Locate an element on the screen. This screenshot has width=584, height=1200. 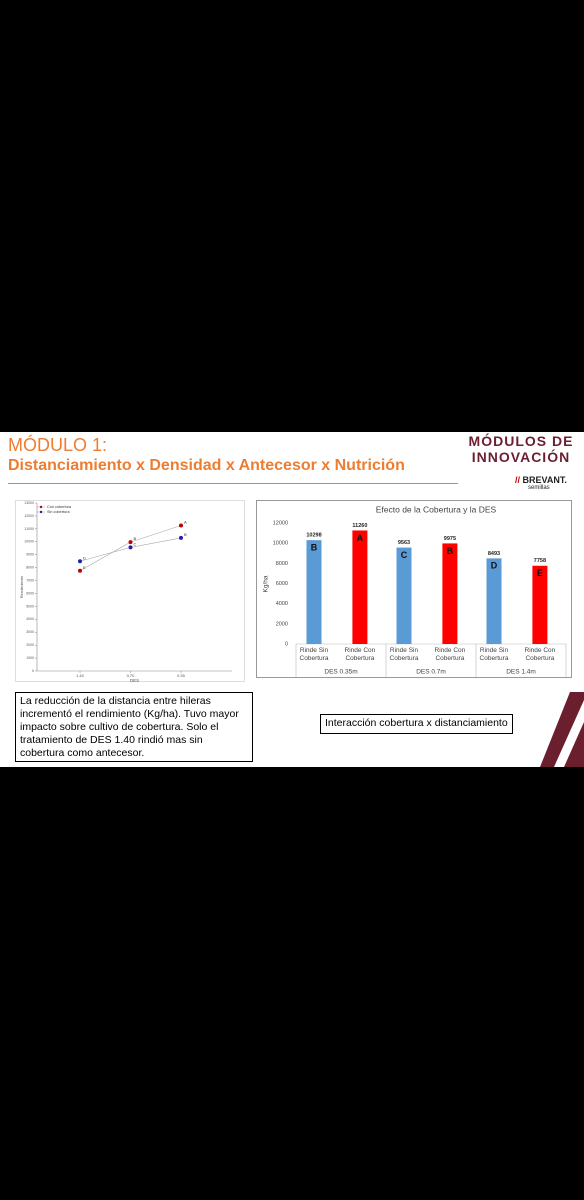
x-tick-label: 1.40 is located at coordinates (80, 675).